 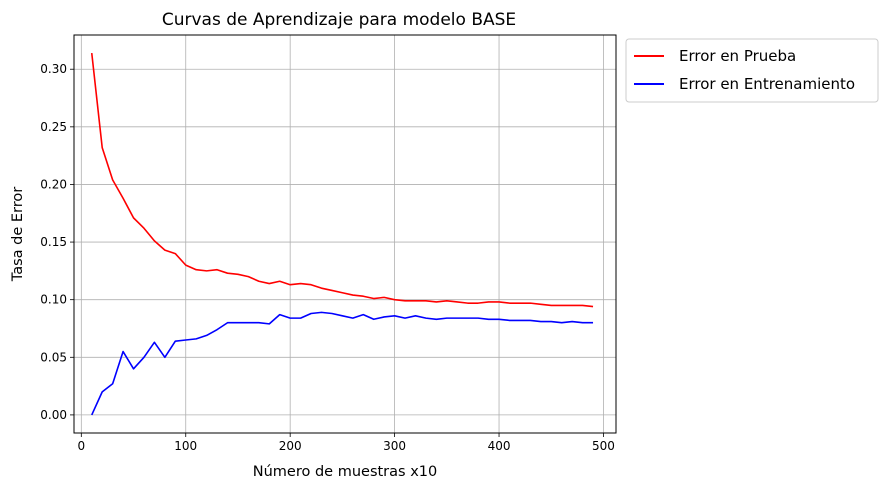 I want to click on y-tick-label: 0.10, so click(x=53, y=300).